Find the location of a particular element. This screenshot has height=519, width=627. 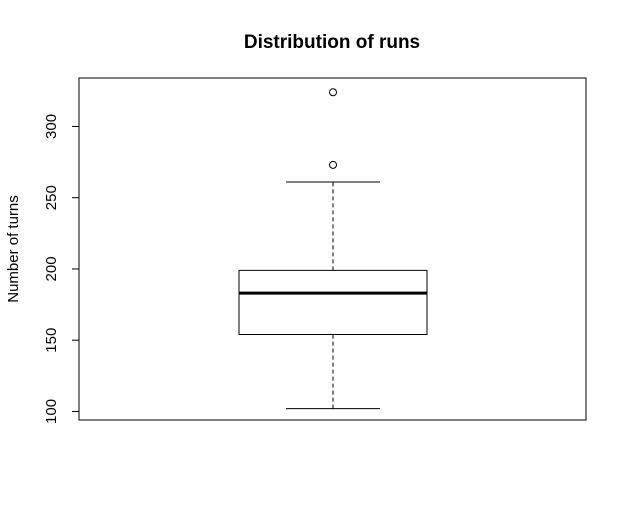

interquartile-box is located at coordinates (333, 302).